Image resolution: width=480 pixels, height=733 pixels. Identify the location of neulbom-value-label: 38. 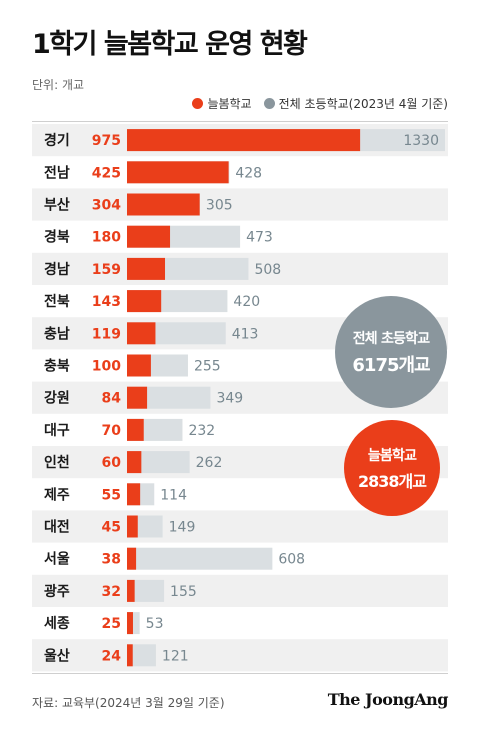
(111, 560).